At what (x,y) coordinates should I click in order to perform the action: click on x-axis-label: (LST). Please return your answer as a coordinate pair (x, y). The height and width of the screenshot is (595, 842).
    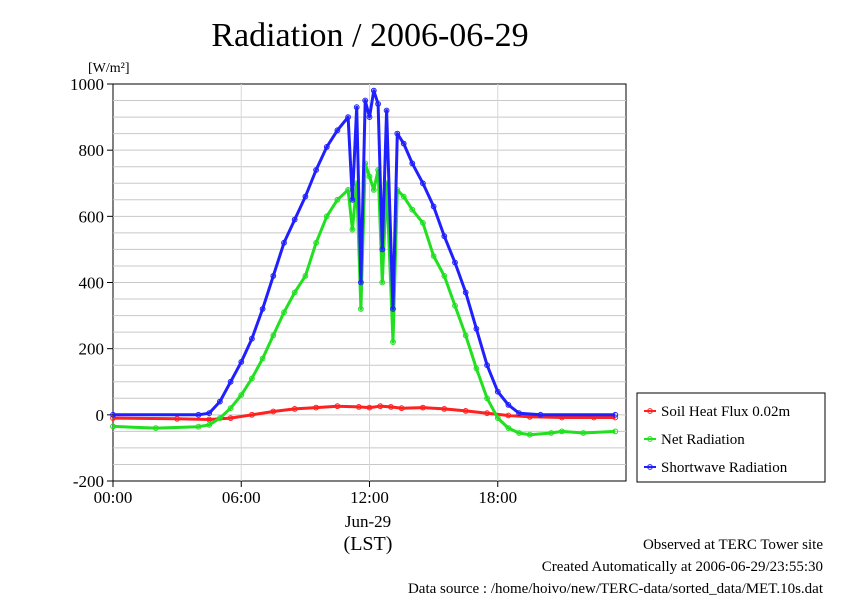
    Looking at the image, I should click on (368, 544).